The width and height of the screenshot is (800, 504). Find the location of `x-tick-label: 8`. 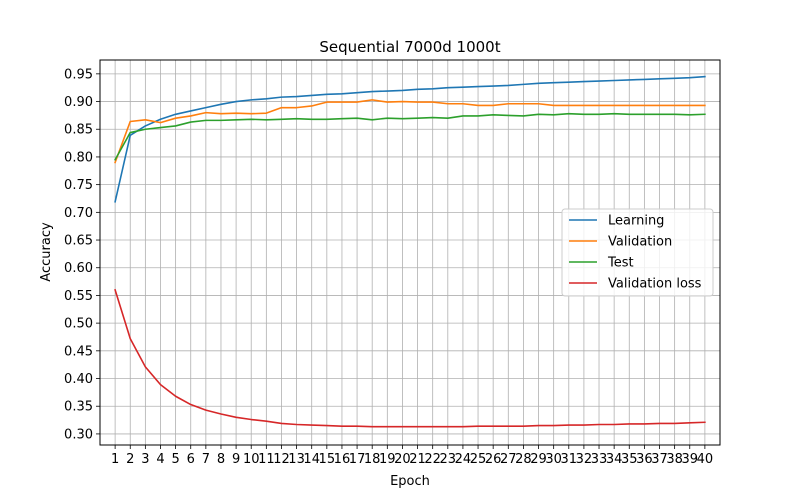

x-tick-label: 8 is located at coordinates (221, 459).